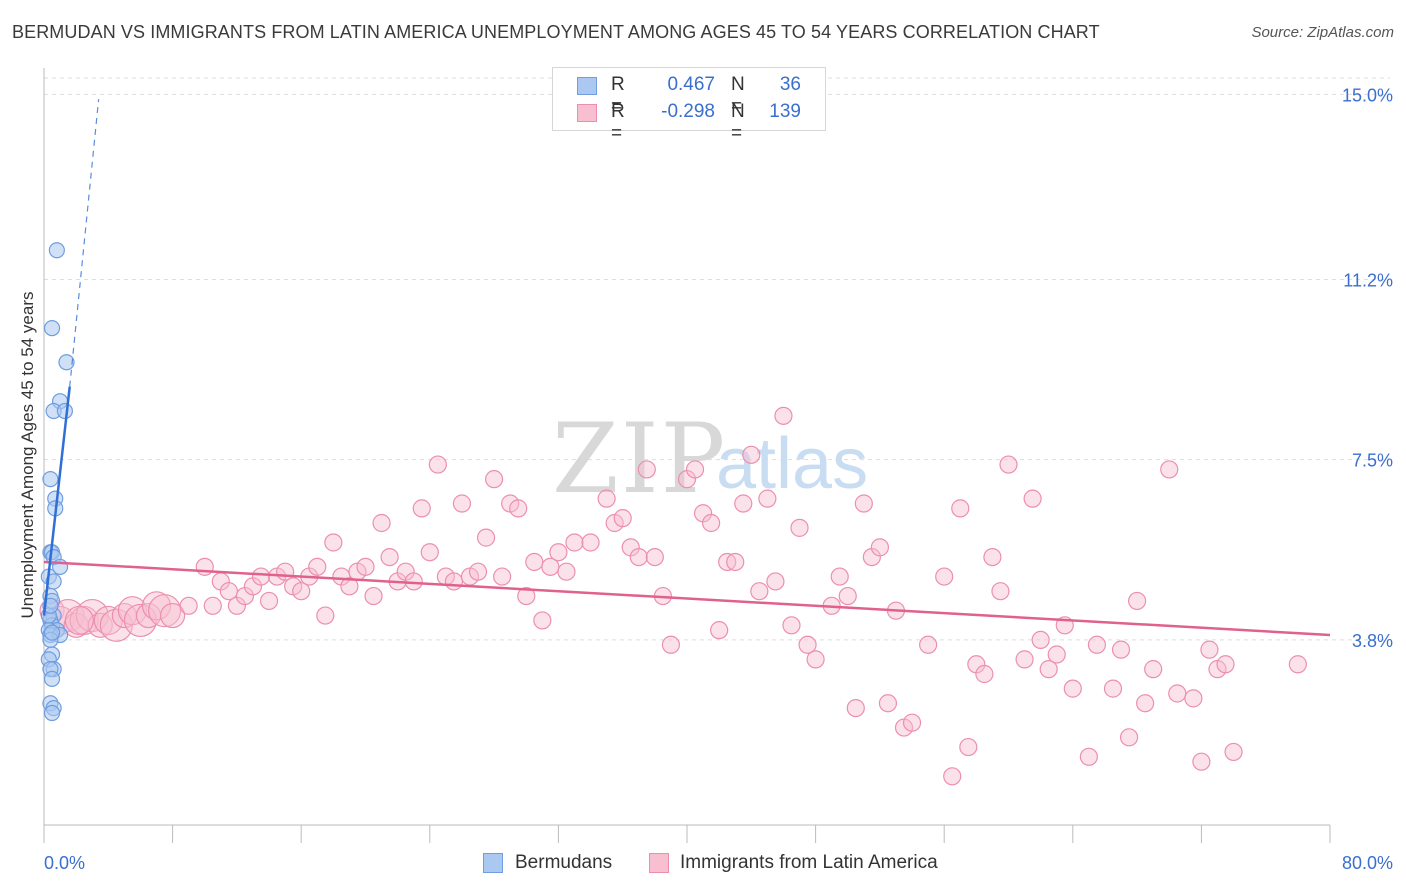 This screenshot has width=1406, height=892. What do you see at coordinates (687, 598) in the screenshot?
I see `immigrants-trend-line` at bounding box center [687, 598].